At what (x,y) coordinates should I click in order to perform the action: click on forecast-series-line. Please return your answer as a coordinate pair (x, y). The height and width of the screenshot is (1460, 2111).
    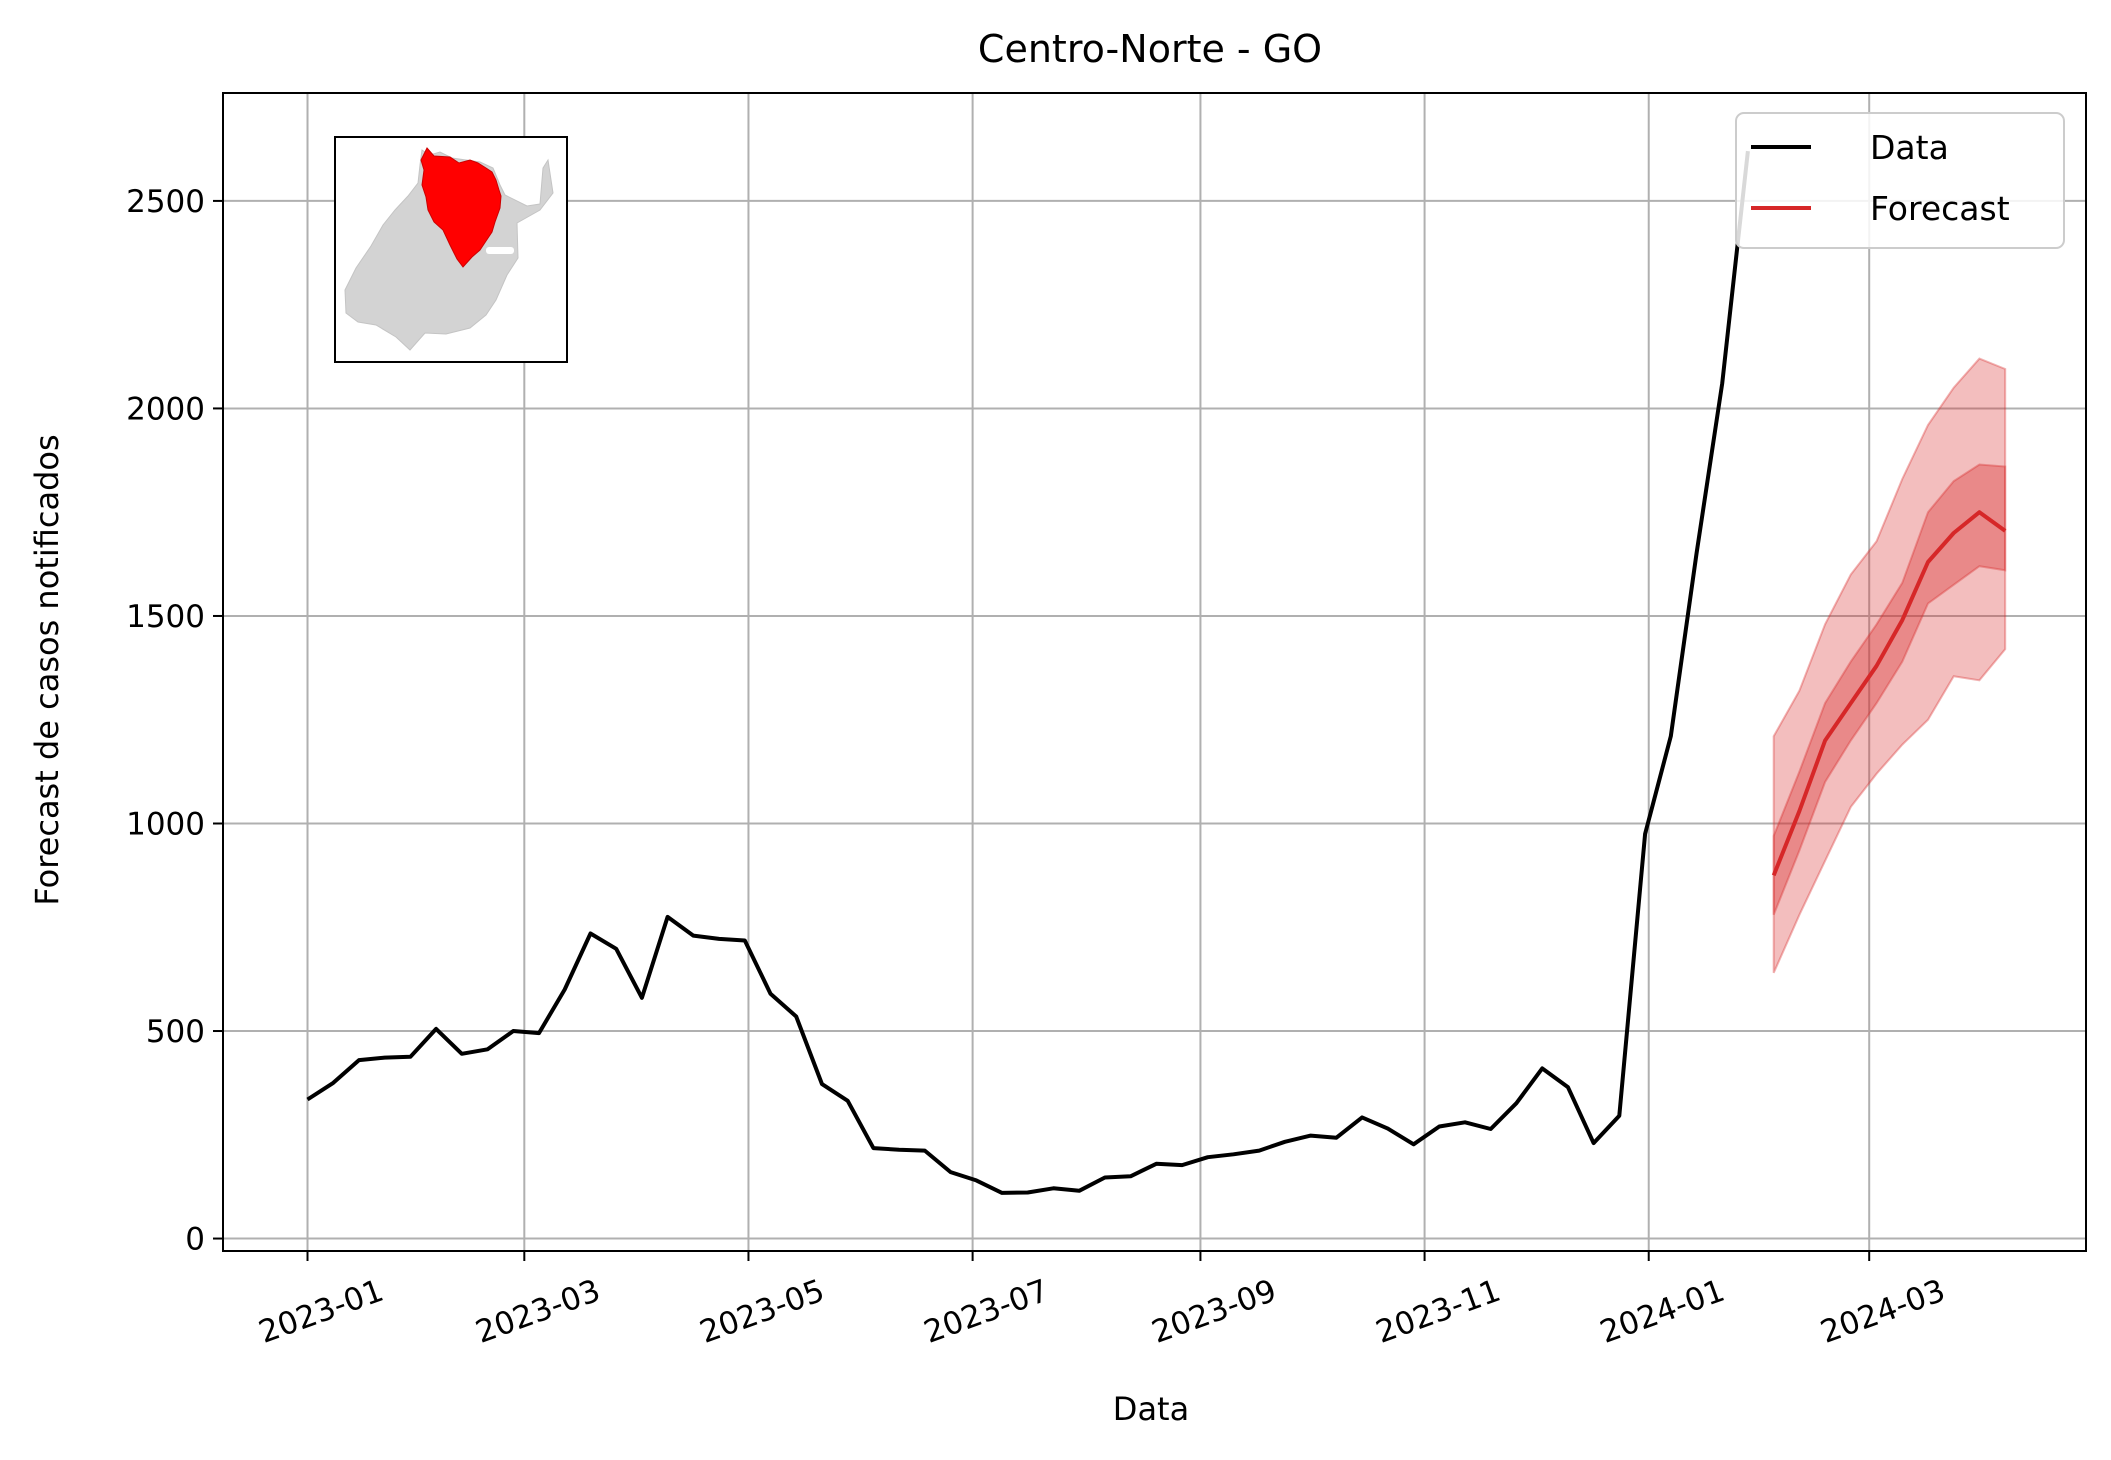
    Looking at the image, I should click on (1889, 693).